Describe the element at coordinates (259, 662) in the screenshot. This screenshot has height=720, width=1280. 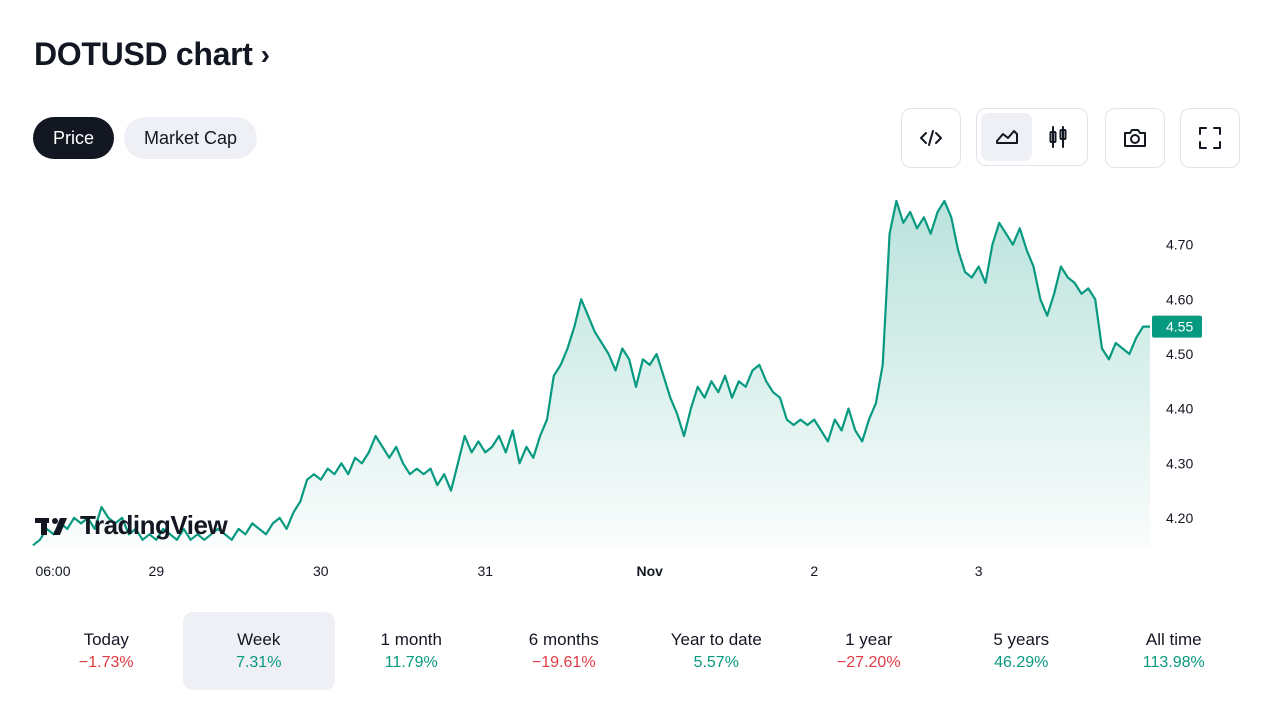
I see `period-change: 7.31%` at that location.